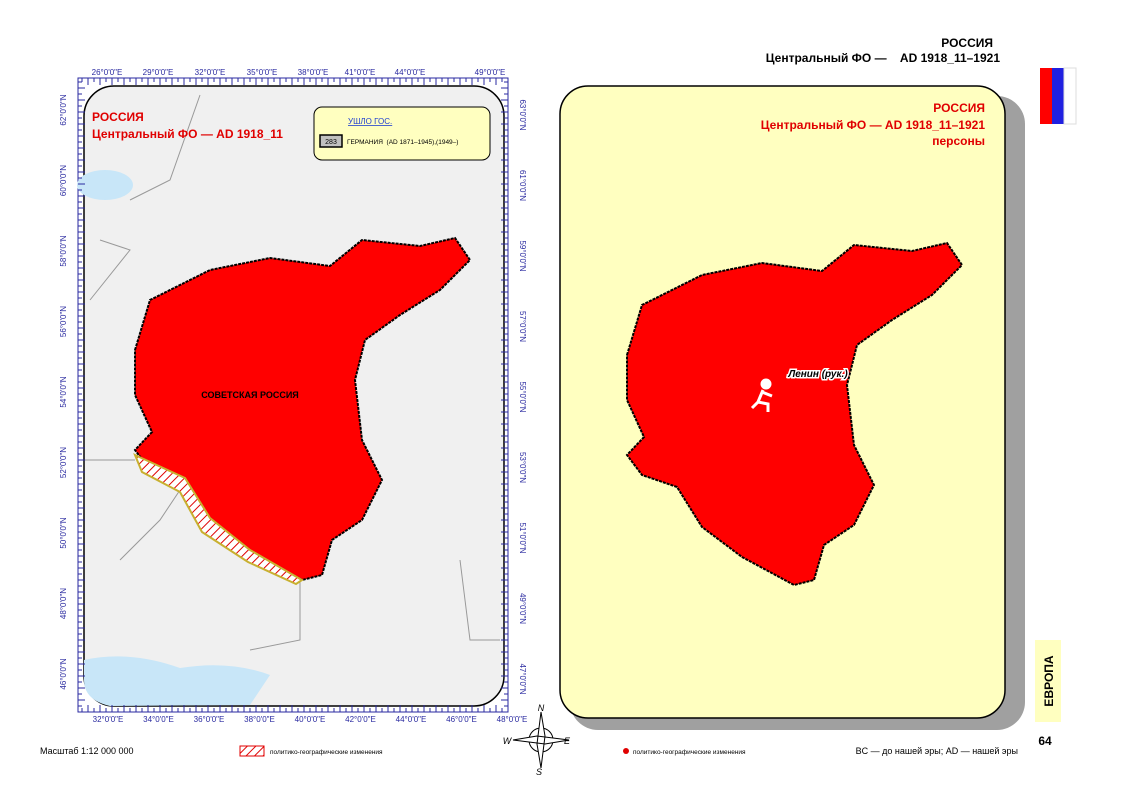 The width and height of the screenshot is (1122, 794). Describe the element at coordinates (402, 142) in the screenshot. I see `legend-item: ГЕРМАНИЯ (AD 1871–1945),(1949–)` at that location.